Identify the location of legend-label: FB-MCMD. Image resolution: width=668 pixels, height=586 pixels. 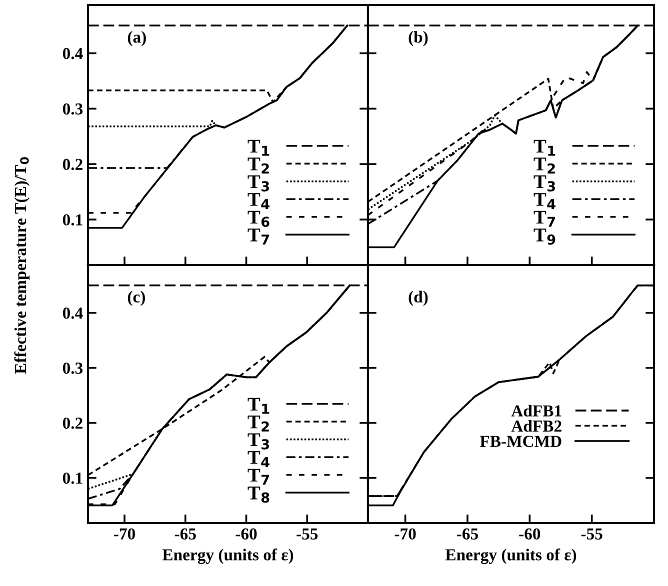
(521, 441).